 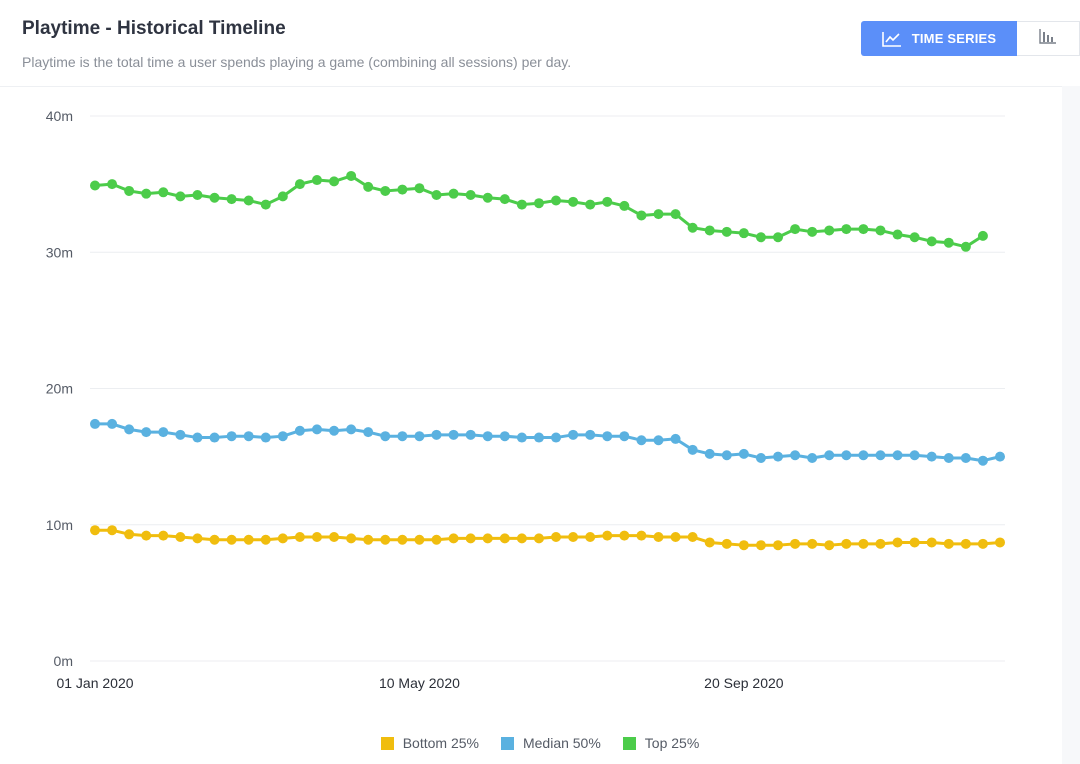 I want to click on time-series-button: TIME SERIES, so click(x=939, y=38).